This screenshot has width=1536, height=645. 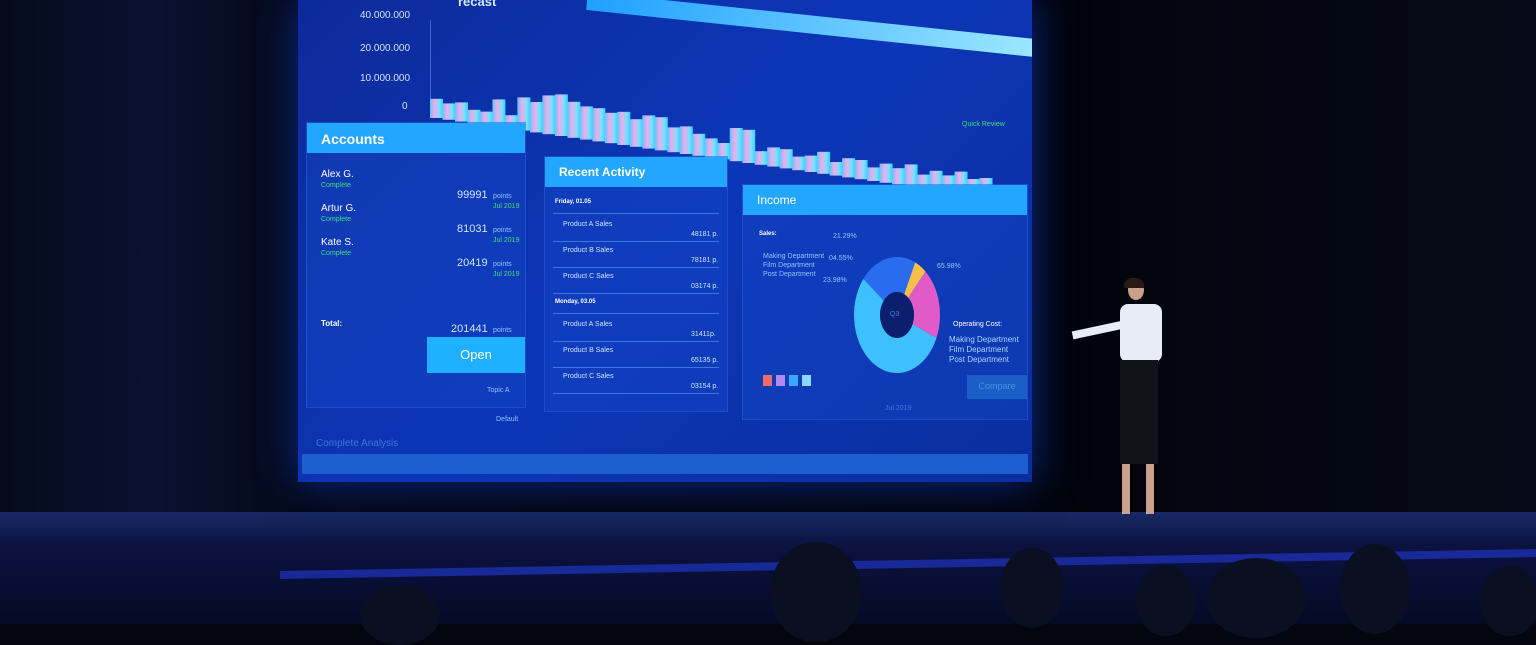 What do you see at coordinates (337, 174) in the screenshot?
I see `account-name: Alex G.` at bounding box center [337, 174].